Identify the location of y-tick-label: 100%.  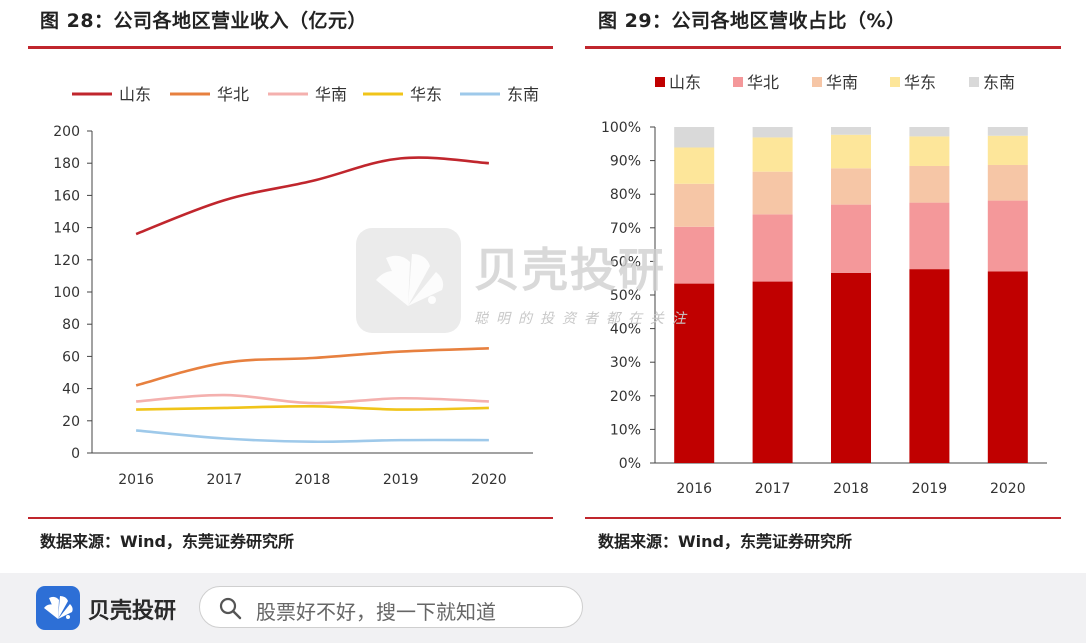
(621, 128).